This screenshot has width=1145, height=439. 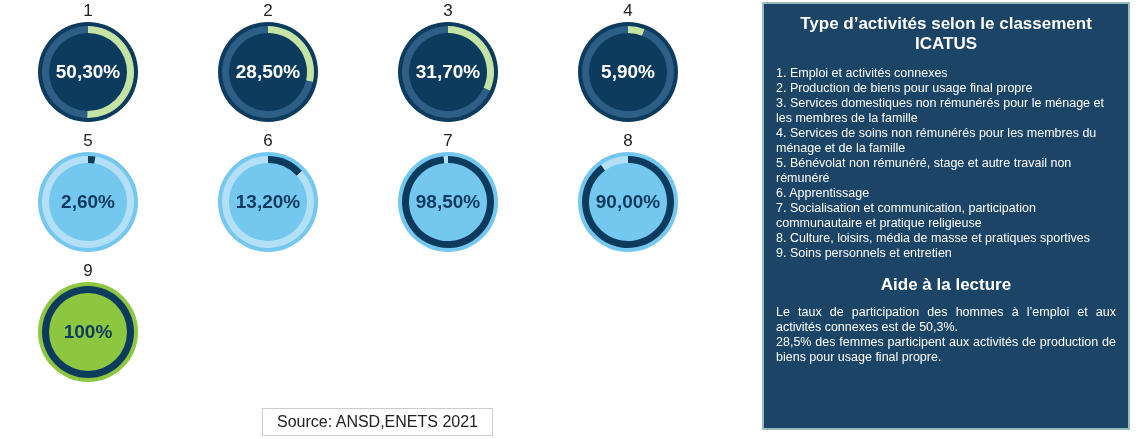 I want to click on text: 6. Apprentissage, so click(x=823, y=193).